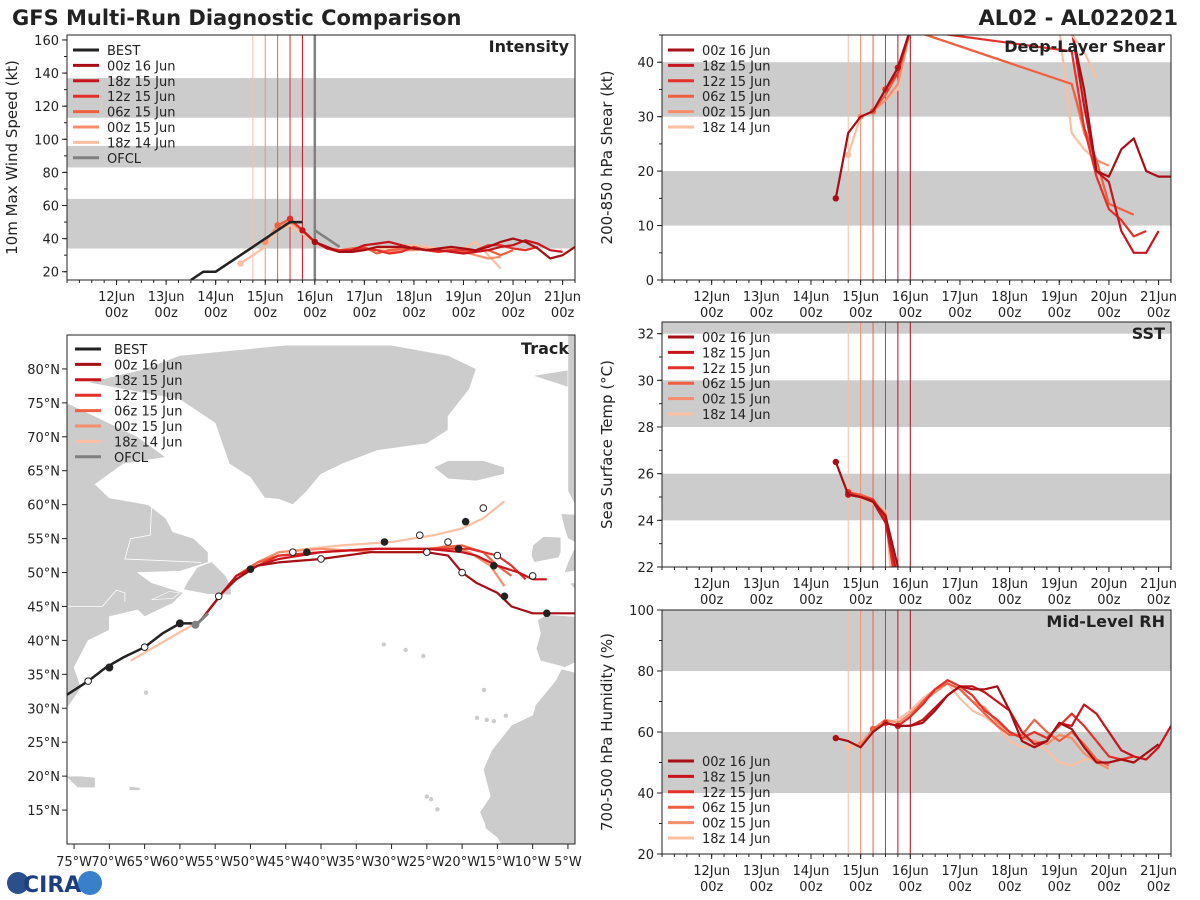 Image resolution: width=1200 pixels, height=900 pixels. I want to click on shear-ytick-label: 0, so click(650, 281).